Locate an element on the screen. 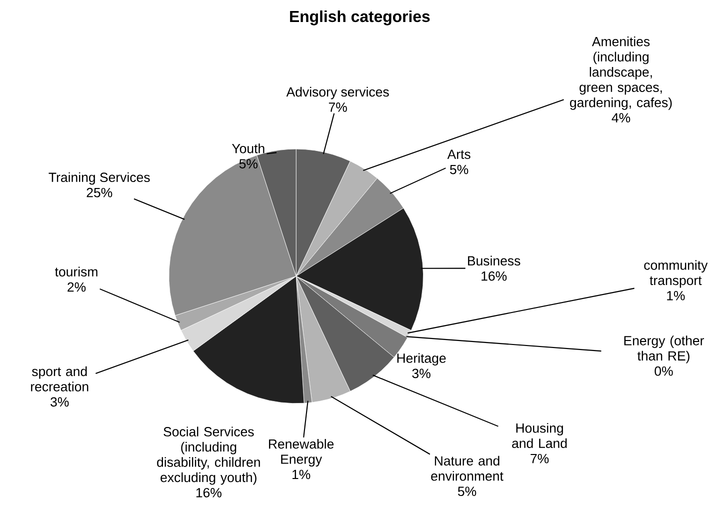 Image resolution: width=726 pixels, height=510 pixels. slice-label: Advisory services is located at coordinates (337, 93).